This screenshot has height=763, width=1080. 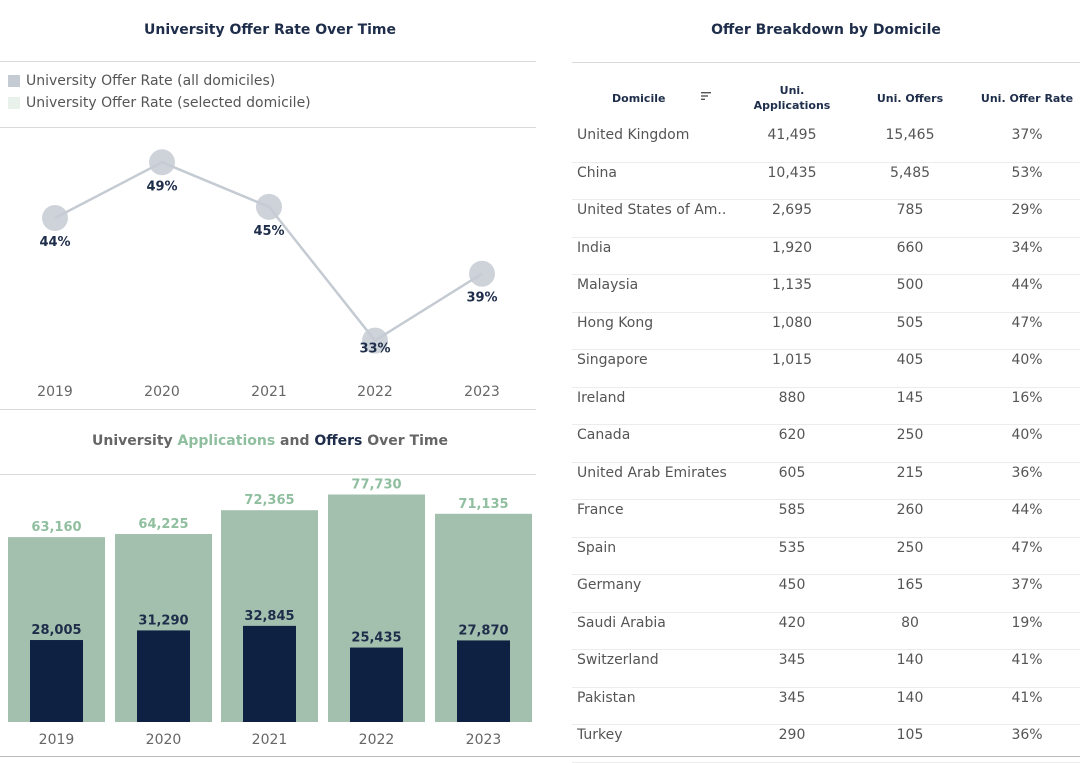 I want to click on cell-offers: 405, so click(x=910, y=360).